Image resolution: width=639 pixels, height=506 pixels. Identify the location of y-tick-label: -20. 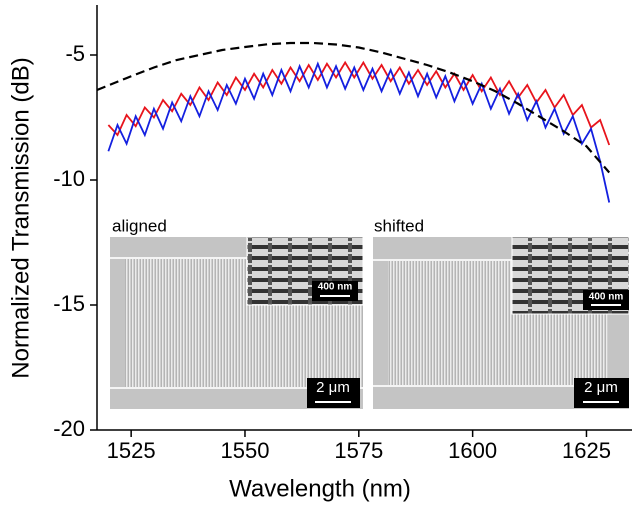
(69, 428).